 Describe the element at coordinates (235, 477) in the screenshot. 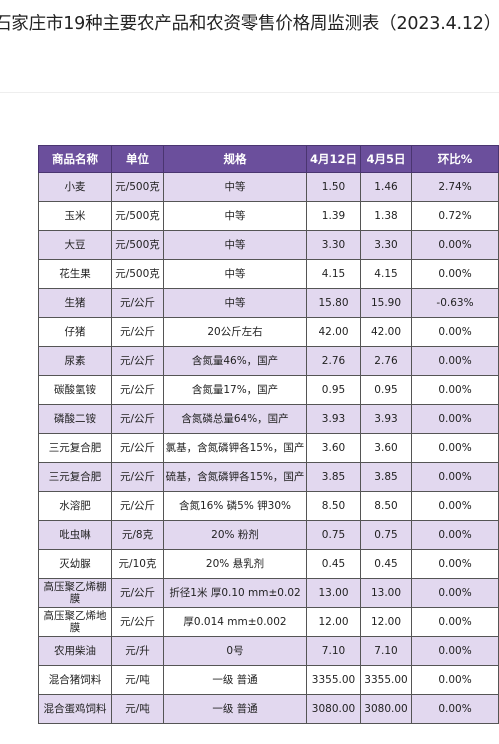

I see `cell-spec: 硫基，含氮磷钾各15%，国产` at that location.